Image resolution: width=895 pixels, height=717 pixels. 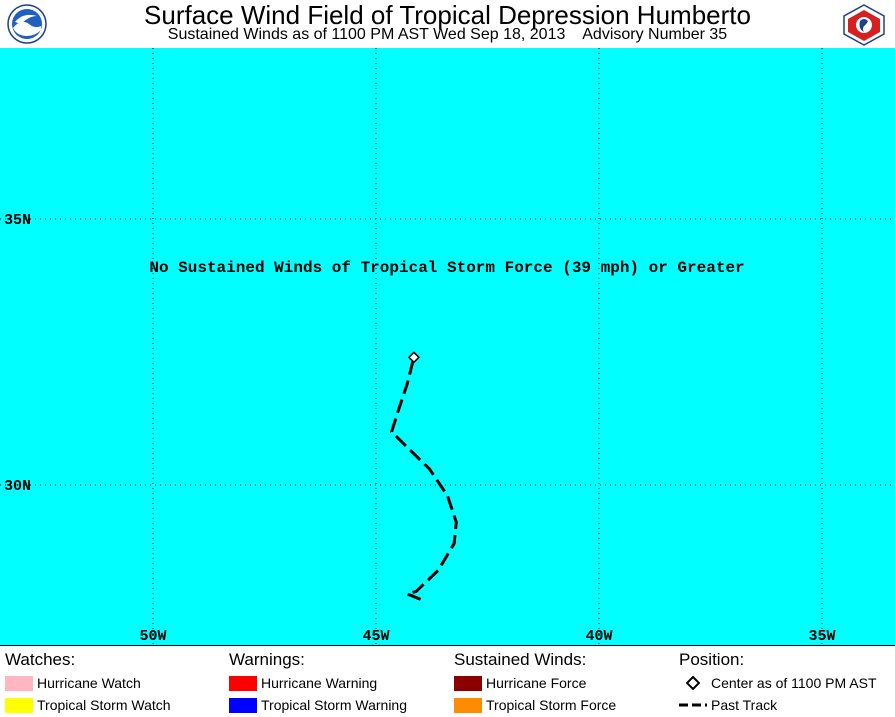 I want to click on legend-label: Hurricane Warning, so click(x=319, y=683).